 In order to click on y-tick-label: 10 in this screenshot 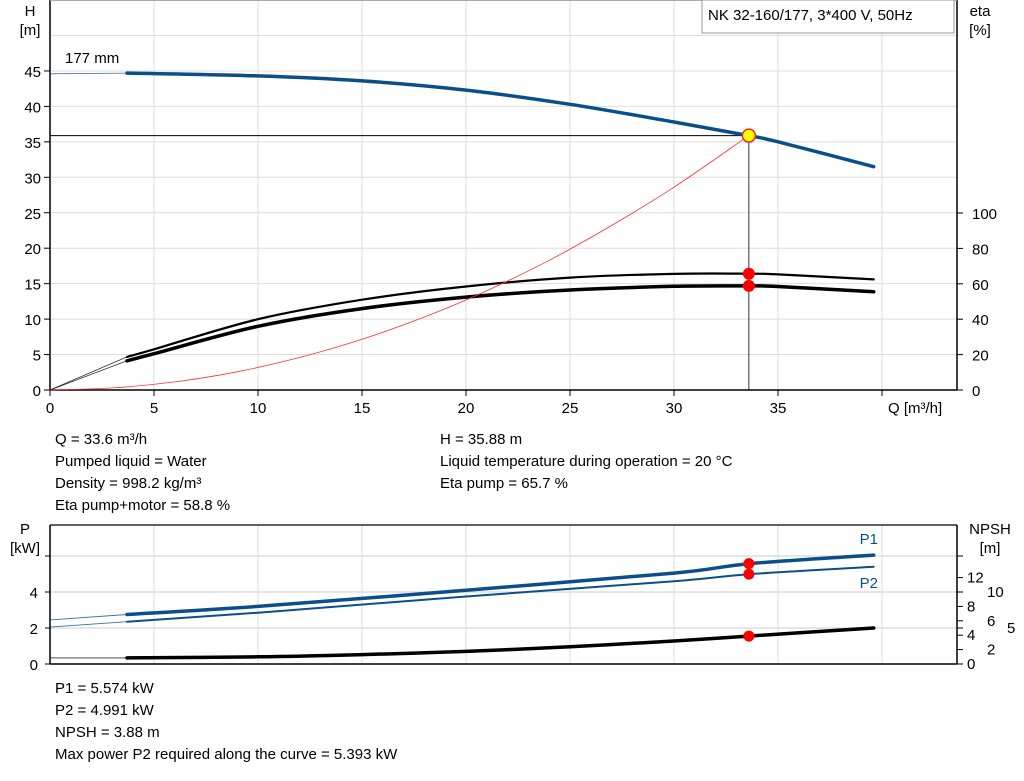, I will do `click(32, 320)`.